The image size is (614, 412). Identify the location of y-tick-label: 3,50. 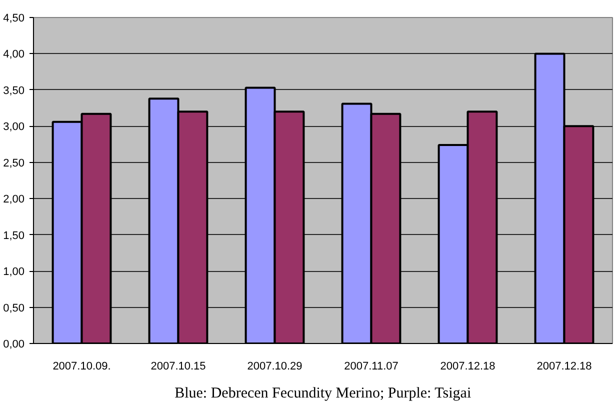
(14, 90).